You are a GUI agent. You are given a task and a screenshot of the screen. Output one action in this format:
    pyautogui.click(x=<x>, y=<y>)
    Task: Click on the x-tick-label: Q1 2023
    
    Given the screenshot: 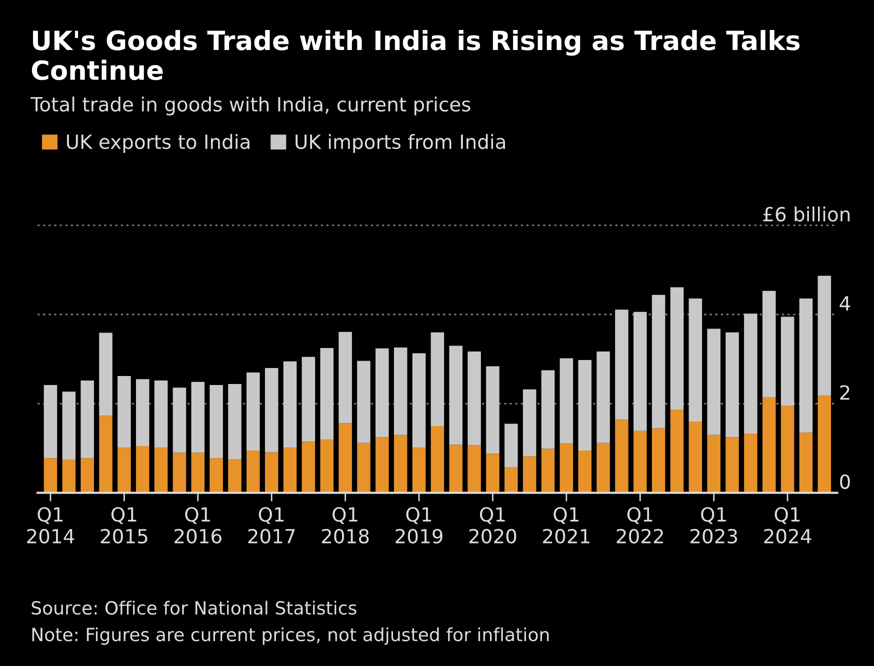 What is the action you would take?
    pyautogui.click(x=714, y=525)
    